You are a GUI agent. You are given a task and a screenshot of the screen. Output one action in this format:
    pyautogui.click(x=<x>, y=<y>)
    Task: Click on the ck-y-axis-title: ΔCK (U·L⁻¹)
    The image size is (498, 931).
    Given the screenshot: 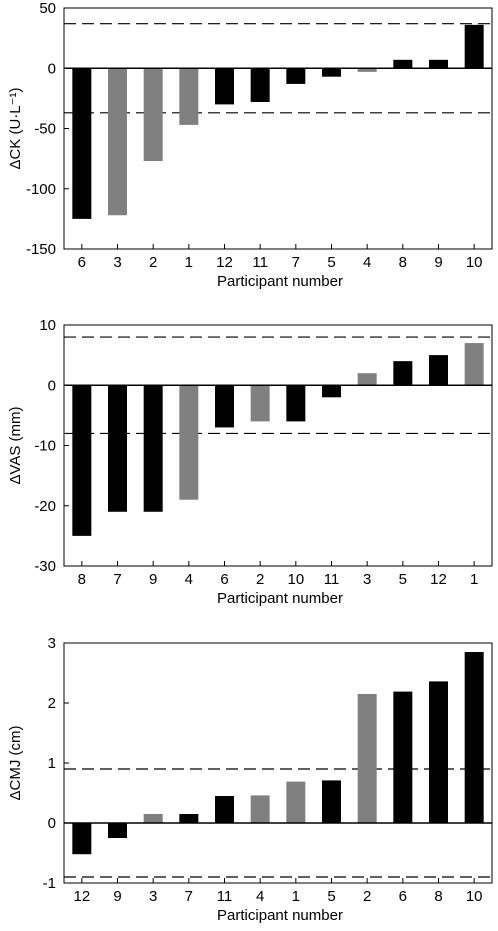 What is the action you would take?
    pyautogui.click(x=15, y=128)
    